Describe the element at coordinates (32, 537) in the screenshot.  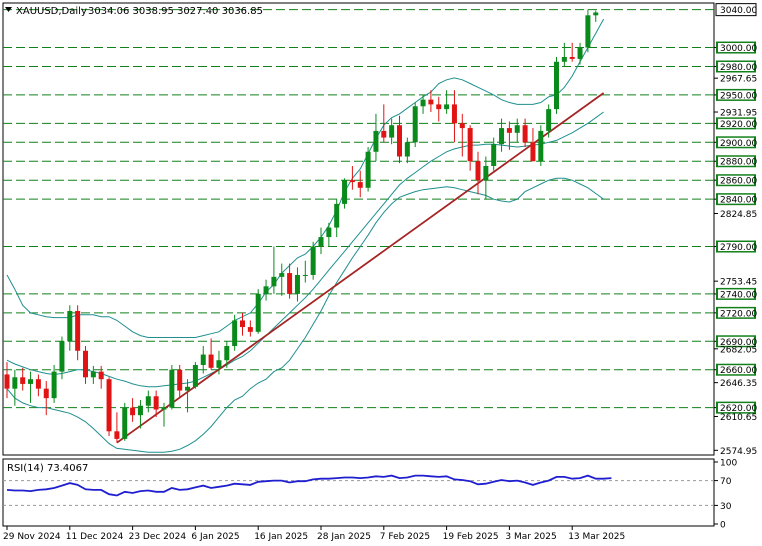
I see `time-tick-label: 29 Nov 2024` at that location.